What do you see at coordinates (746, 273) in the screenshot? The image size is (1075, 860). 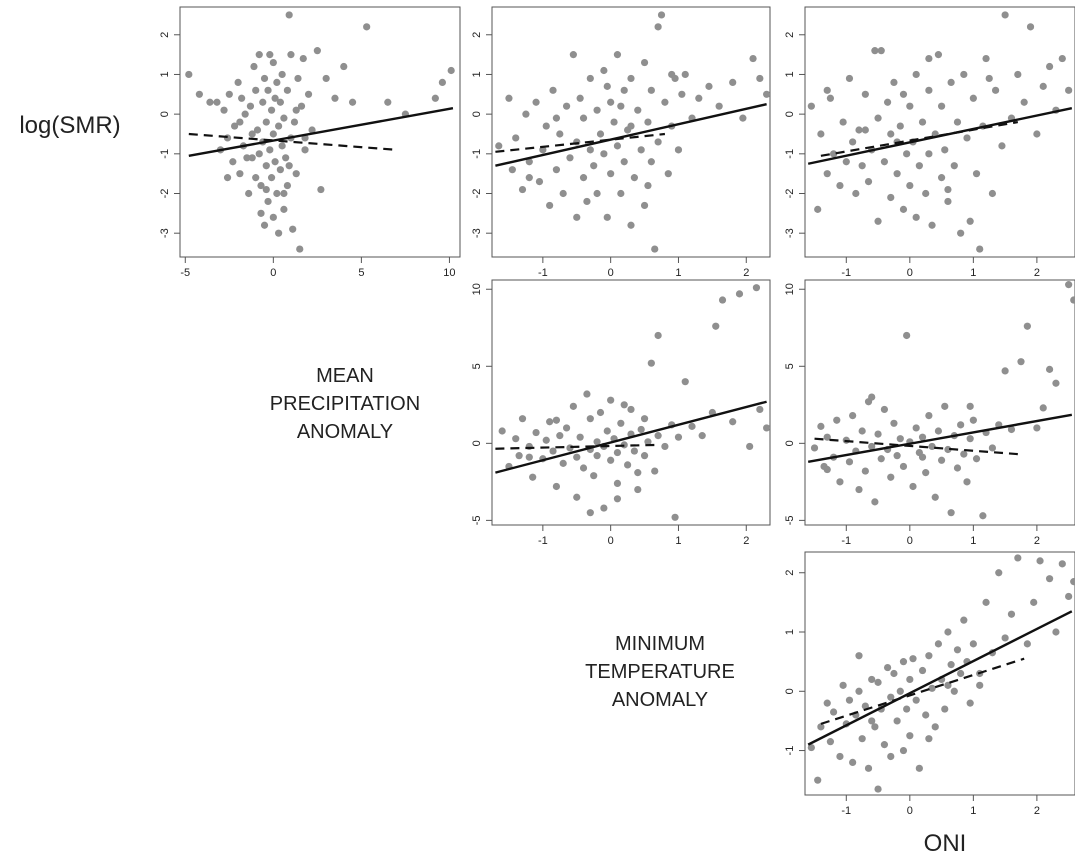 I see `x-tick-label: 2` at bounding box center [746, 273].